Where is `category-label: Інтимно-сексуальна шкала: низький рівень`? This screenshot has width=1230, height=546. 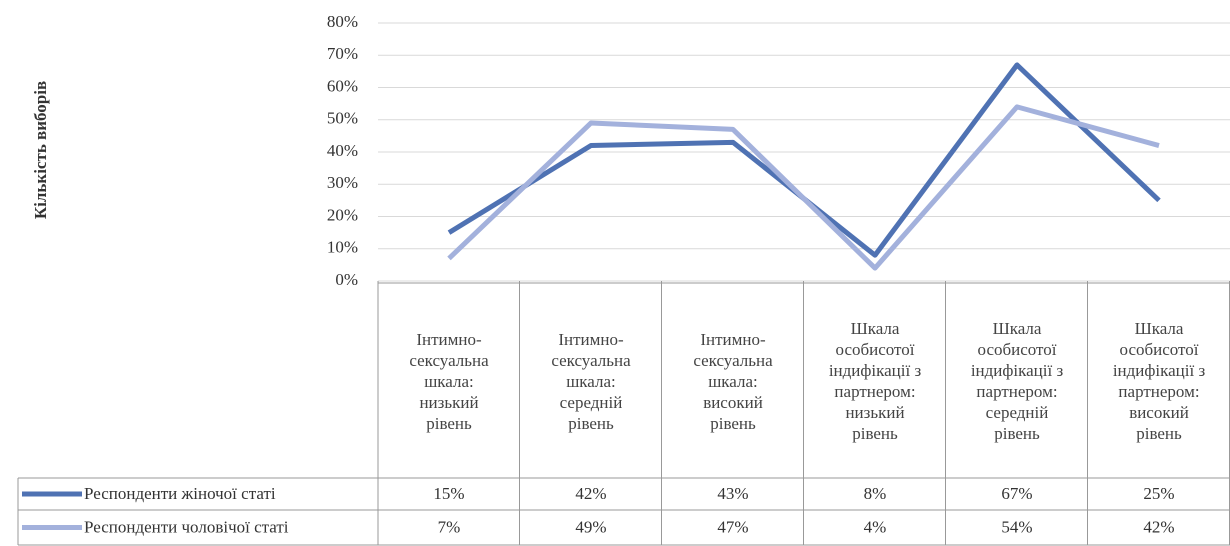
category-label: Інтимно-сексуальна шкала: низький рівень is located at coordinates (449, 381).